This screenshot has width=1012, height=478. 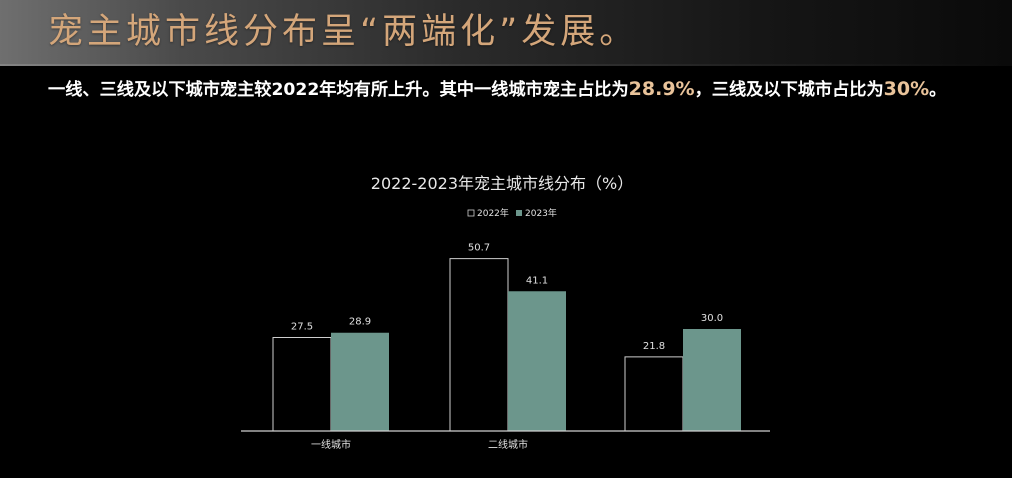 What do you see at coordinates (508, 444) in the screenshot?
I see `x-tick-label-2: 二线城市` at bounding box center [508, 444].